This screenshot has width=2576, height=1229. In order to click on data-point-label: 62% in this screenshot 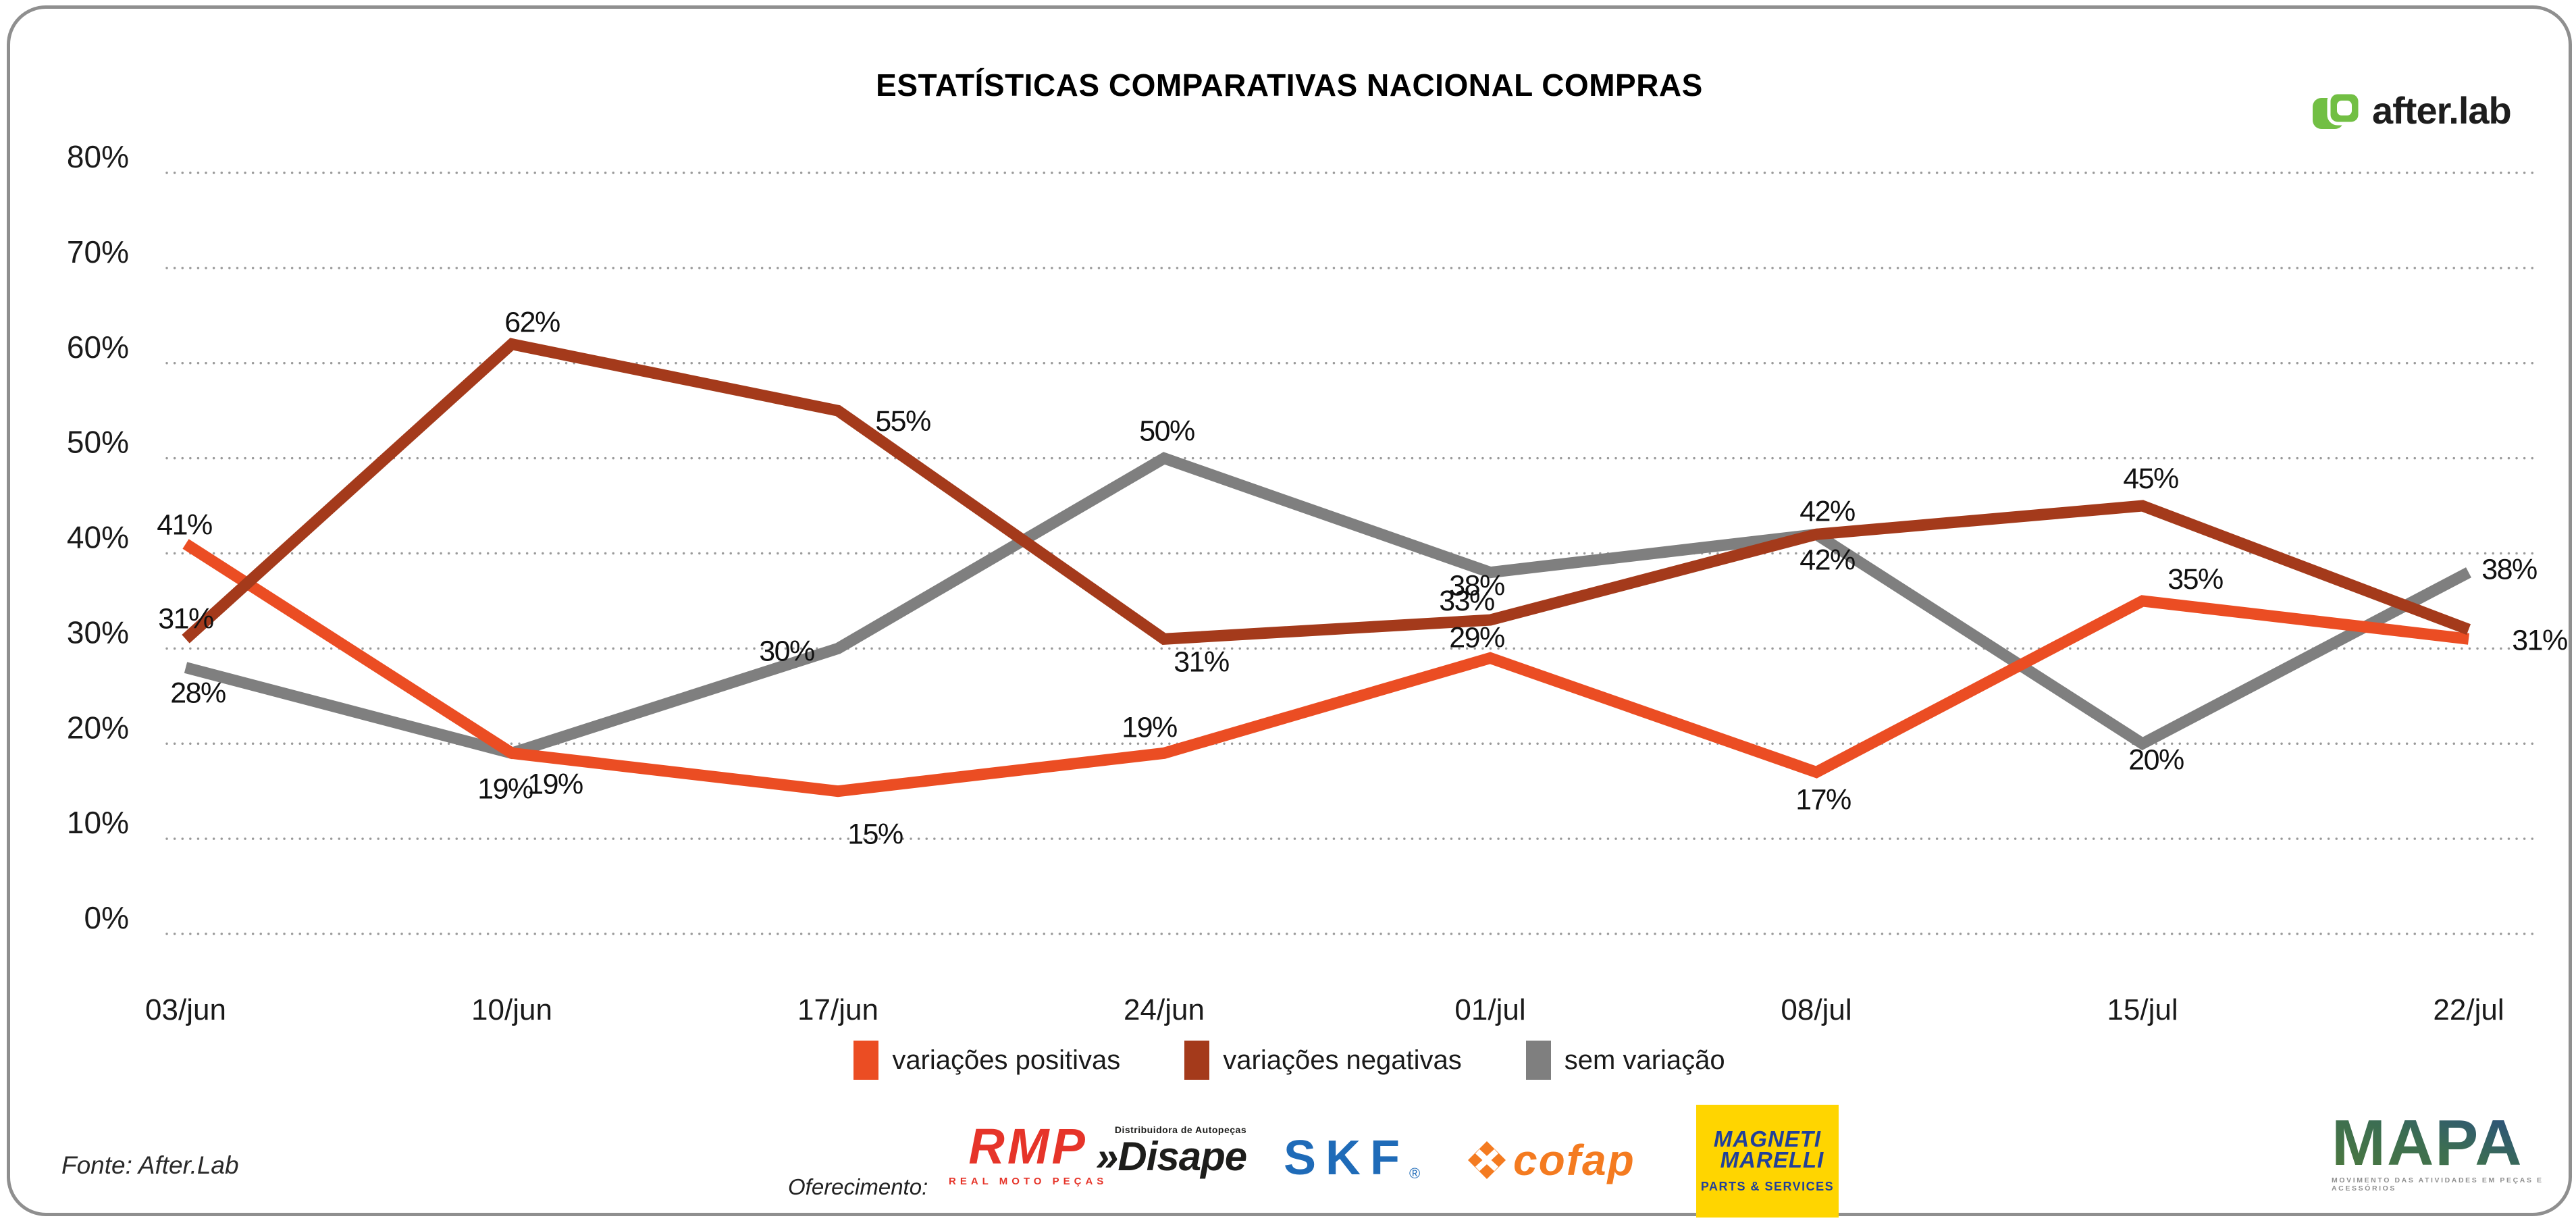, I will do `click(532, 323)`.